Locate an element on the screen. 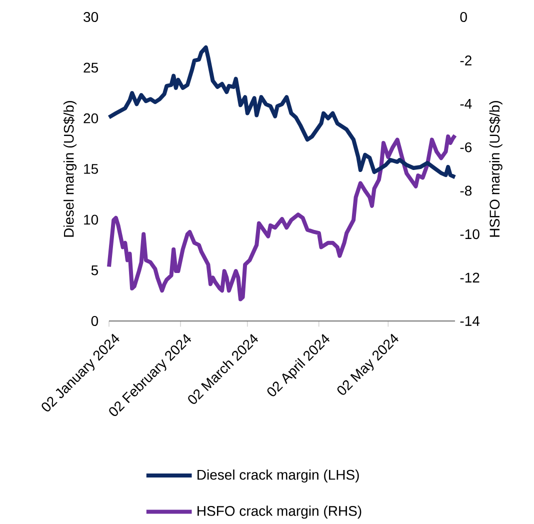 This screenshot has height=524, width=534. y-tick-label: 30 is located at coordinates (91, 17).